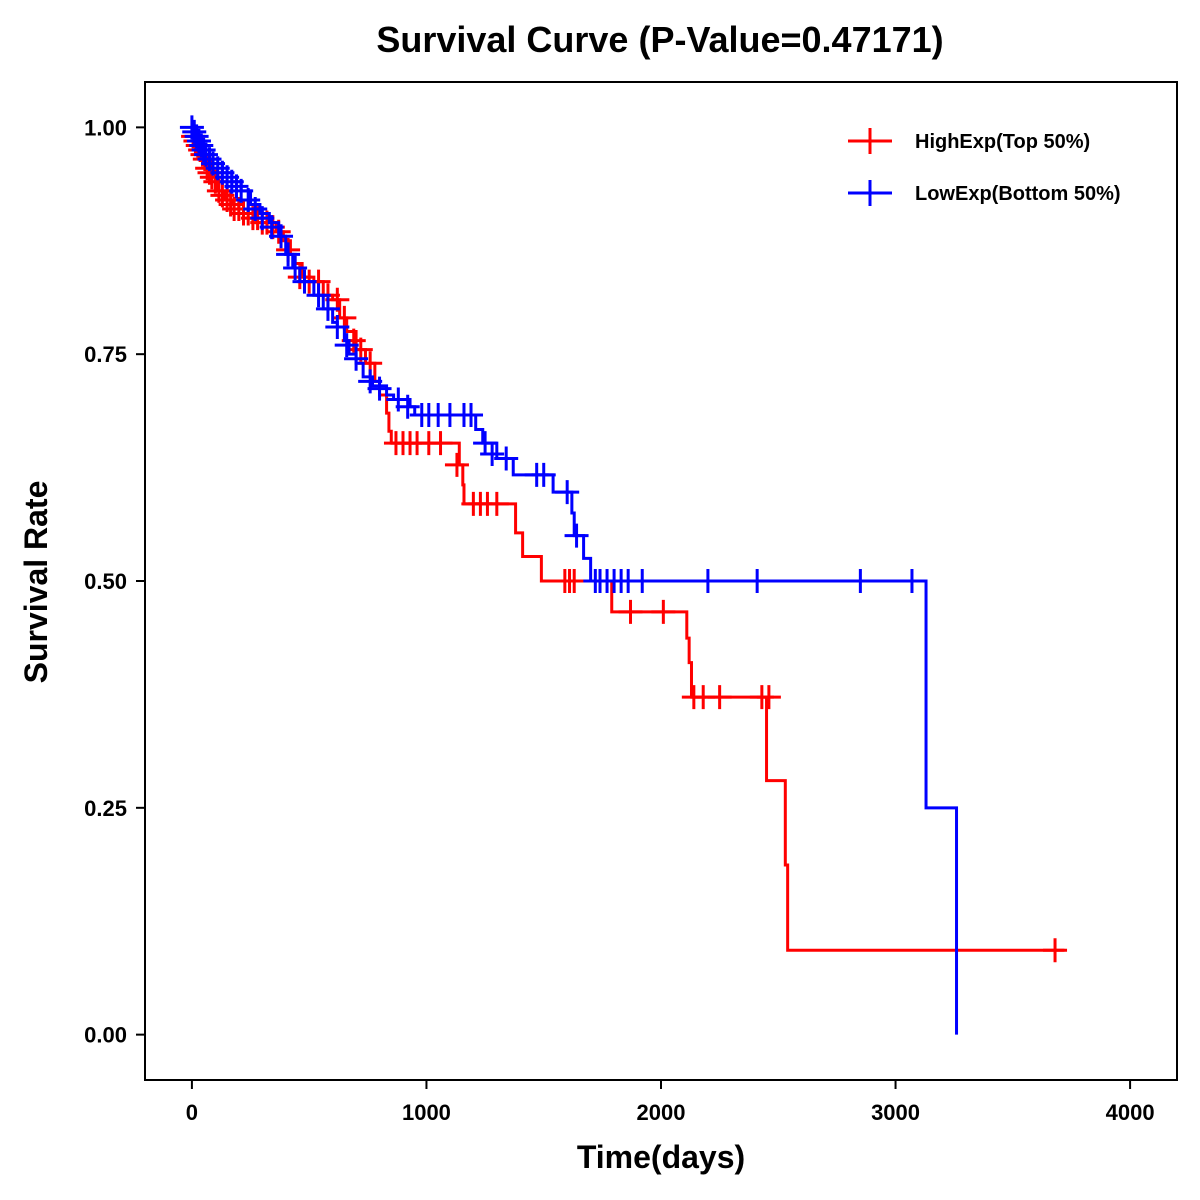  Describe the element at coordinates (105, 581) in the screenshot. I see `y-tick-label: 0.50` at that location.